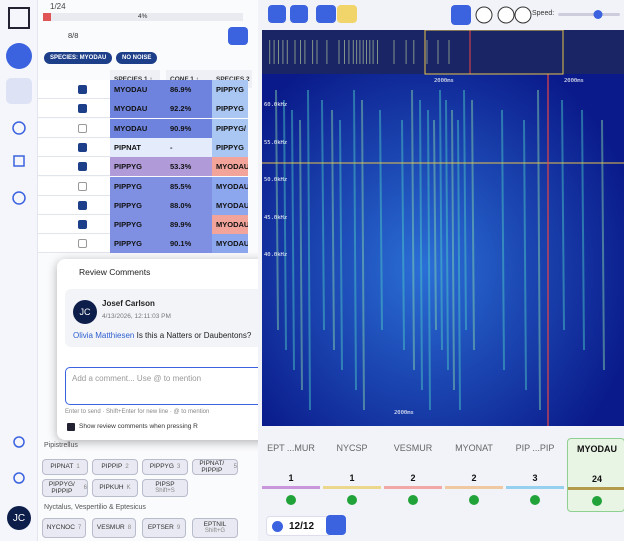 Image resolution: width=624 pixels, height=546 pixels. I want to click on table-row: PIPPYG 53.3% MYODAU, so click(143, 167).